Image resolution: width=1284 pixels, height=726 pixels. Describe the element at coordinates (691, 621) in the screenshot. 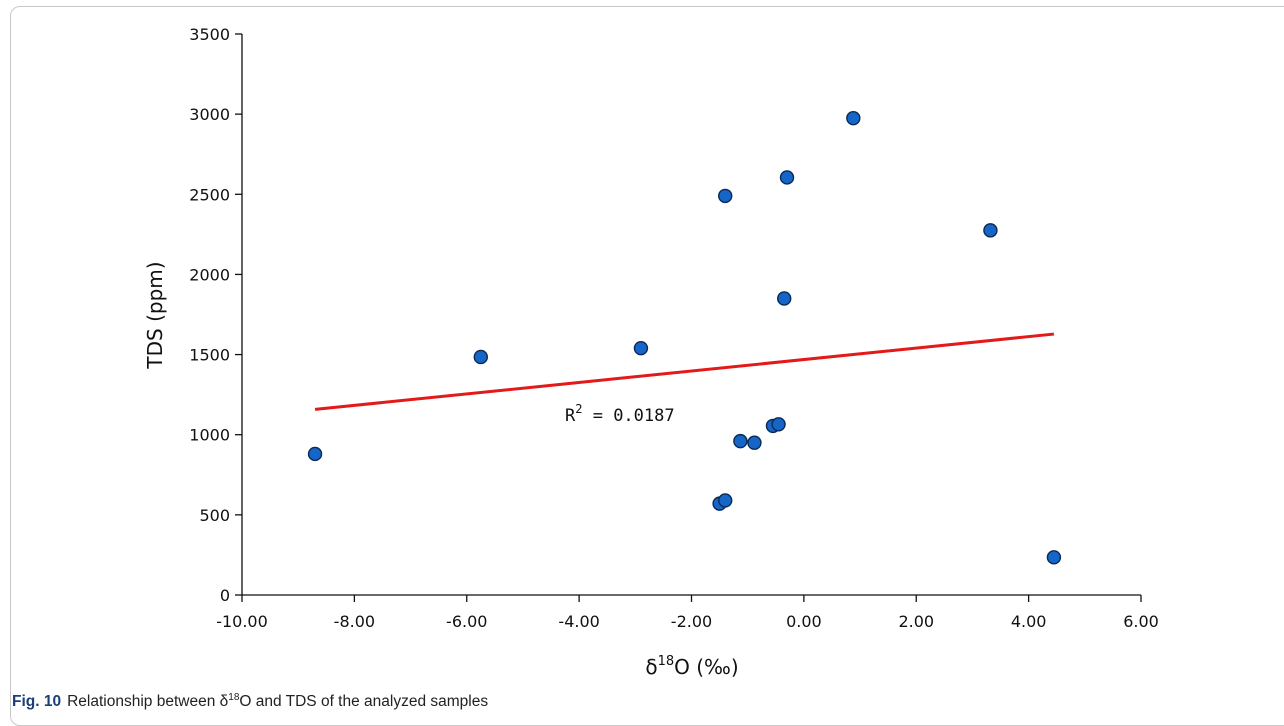

I see `x-tick-label: -2.00` at that location.